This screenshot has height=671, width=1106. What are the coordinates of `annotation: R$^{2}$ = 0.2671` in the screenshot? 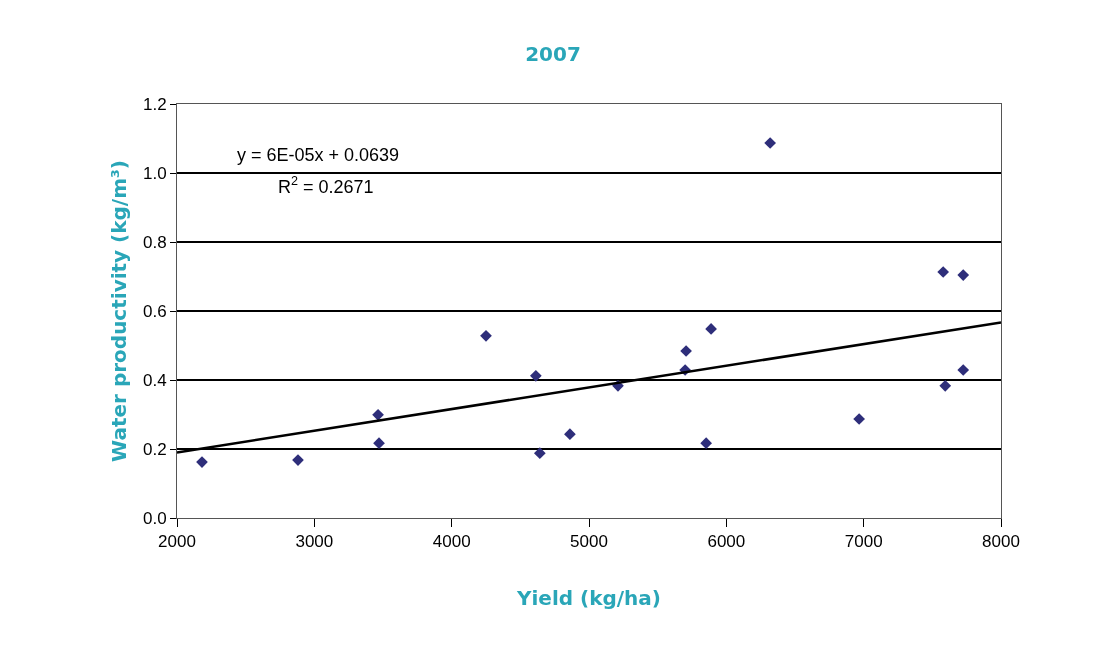 It's located at (326, 185).